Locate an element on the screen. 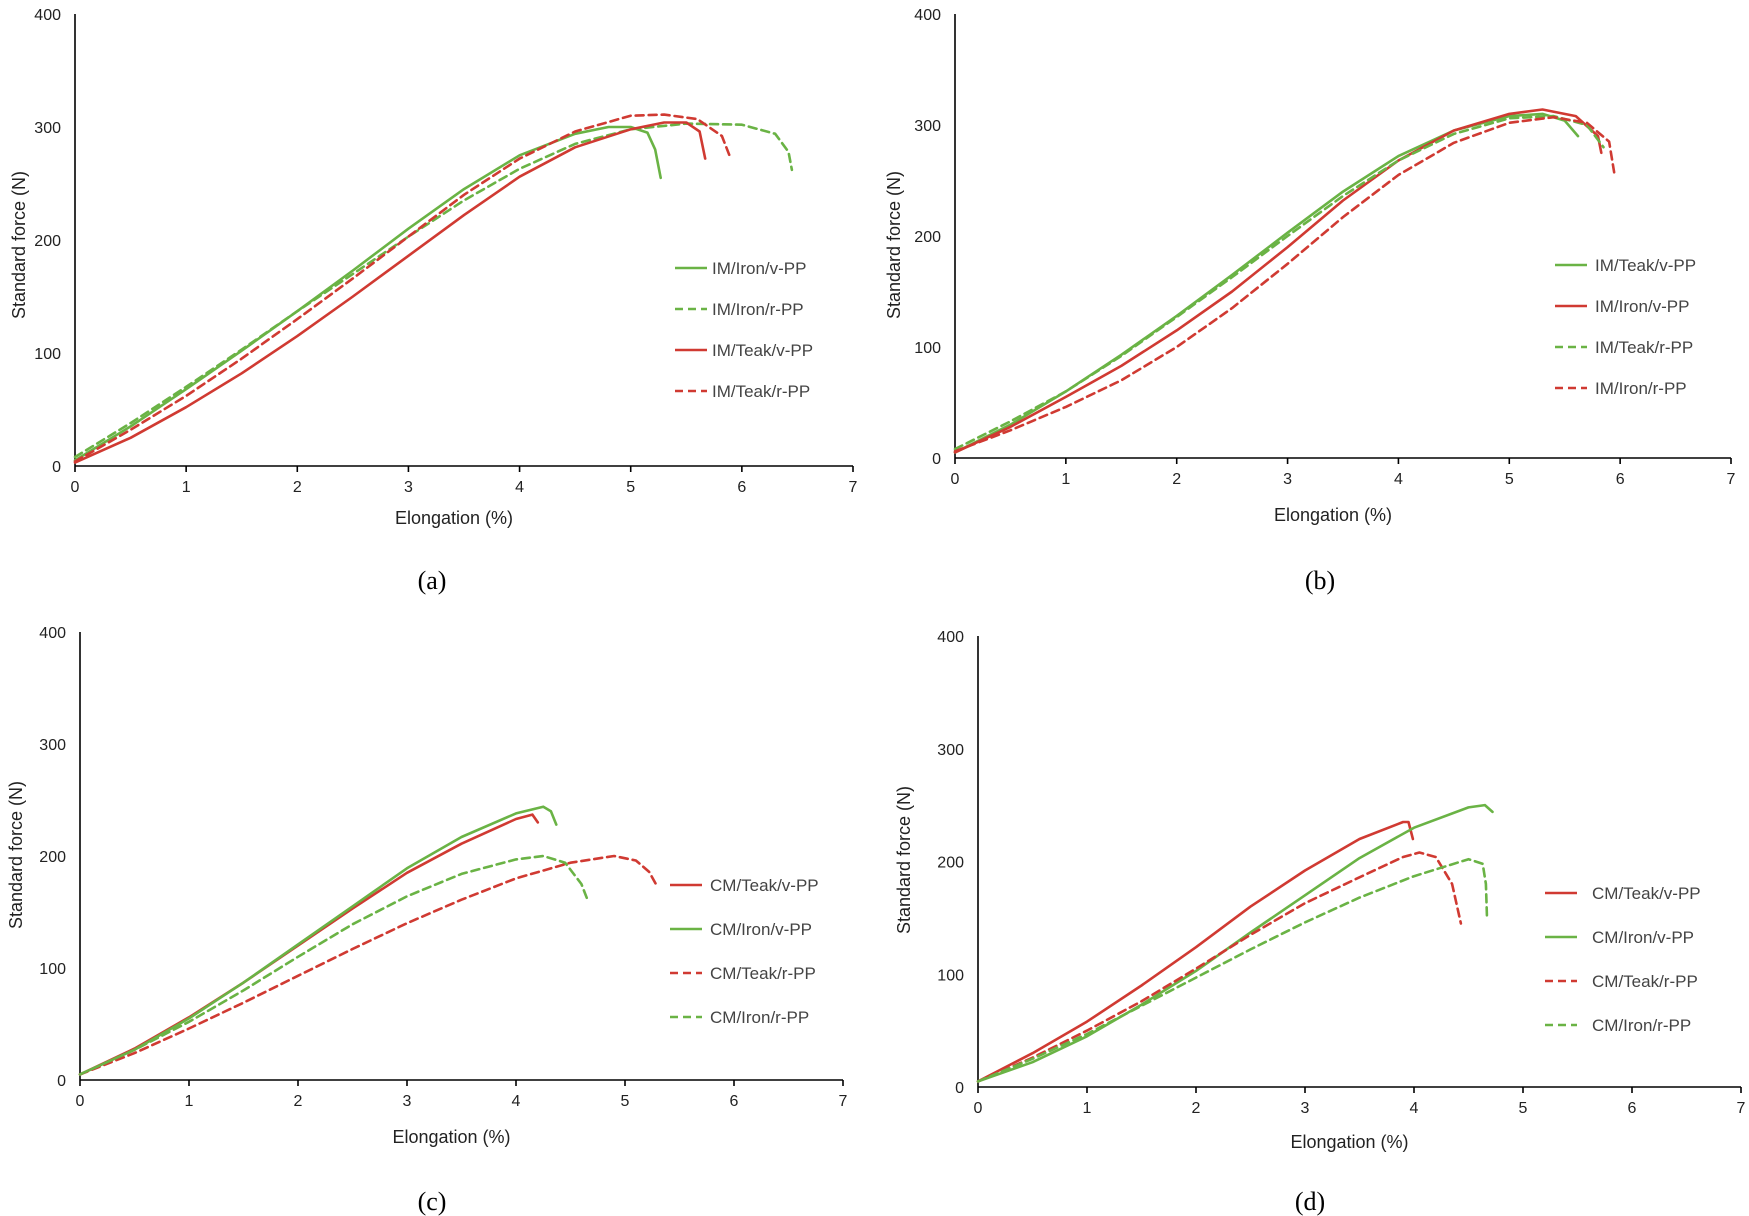 Image resolution: width=1749 pixels, height=1216 pixels. panel-caption: (b) is located at coordinates (1320, 580).